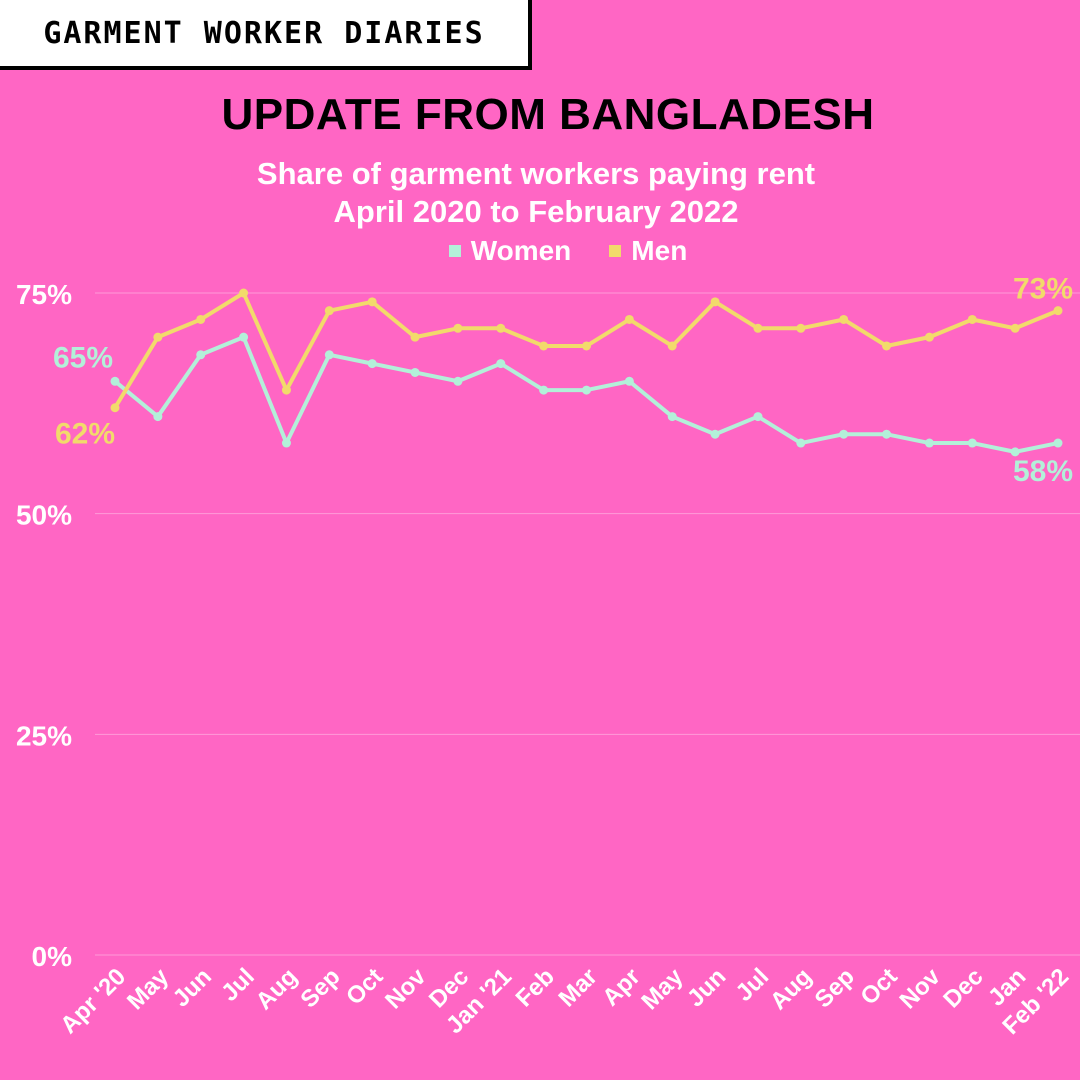 This screenshot has width=1080, height=1080. I want to click on legend-swatch-men, so click(615, 251).